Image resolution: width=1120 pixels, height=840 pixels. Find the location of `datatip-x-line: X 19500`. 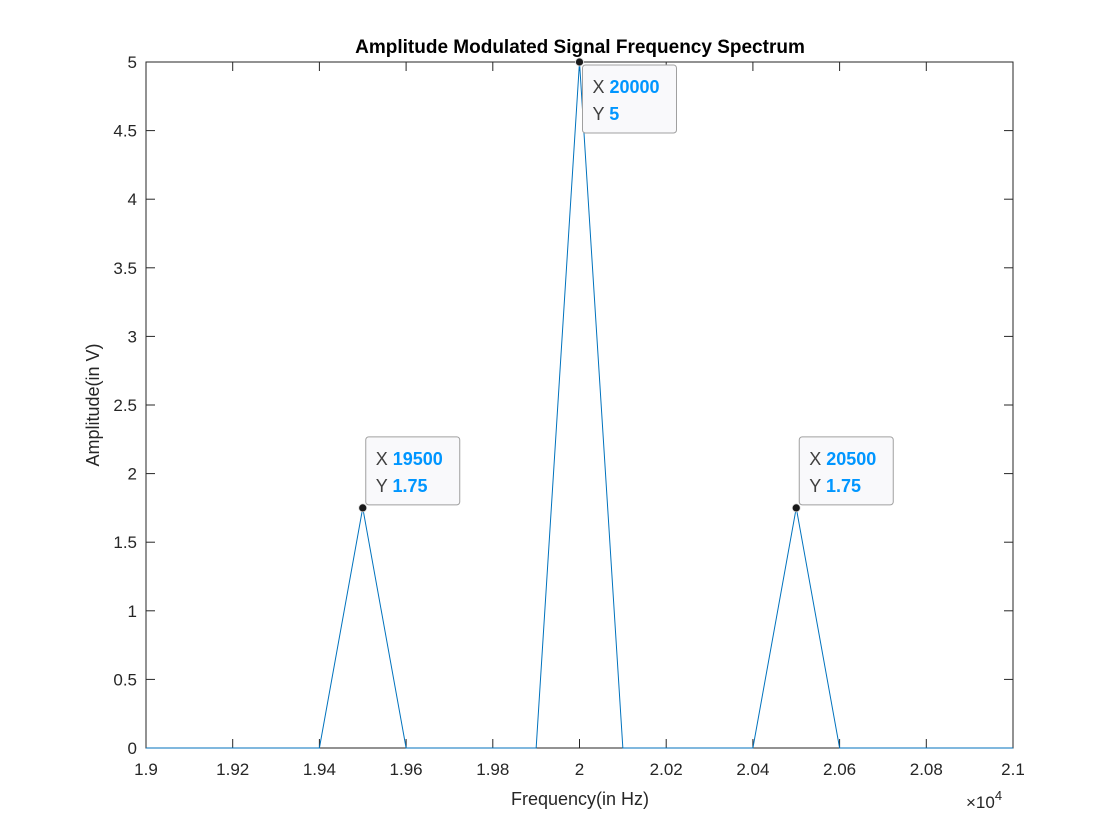

datatip-x-line: X 19500 is located at coordinates (409, 459).